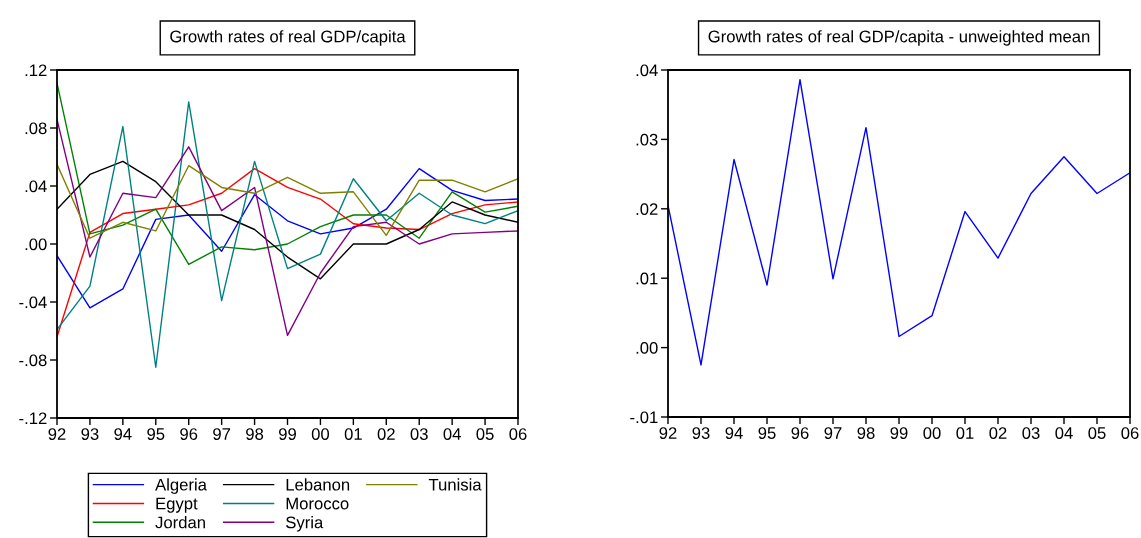  What do you see at coordinates (305, 524) in the screenshot?
I see `legend-label: Syria` at bounding box center [305, 524].